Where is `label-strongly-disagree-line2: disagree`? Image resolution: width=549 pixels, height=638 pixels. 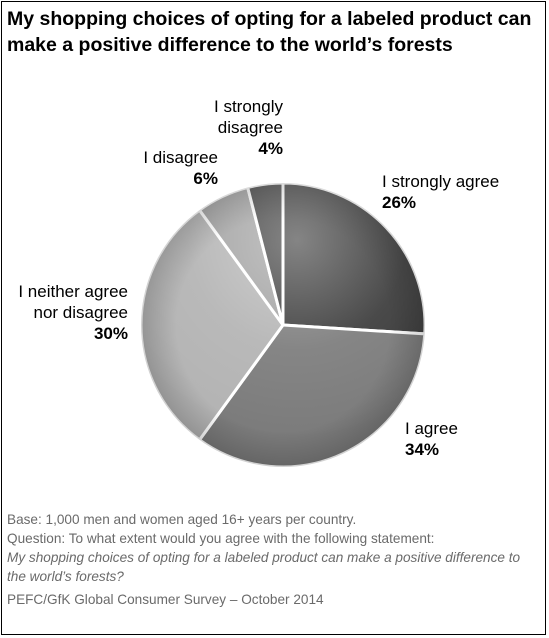 label-strongly-disagree-line2: disagree is located at coordinates (250, 127).